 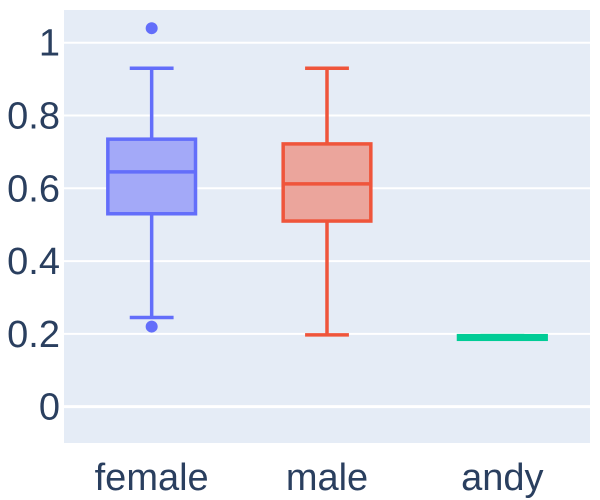 I want to click on iqr-box-female, so click(x=152, y=176).